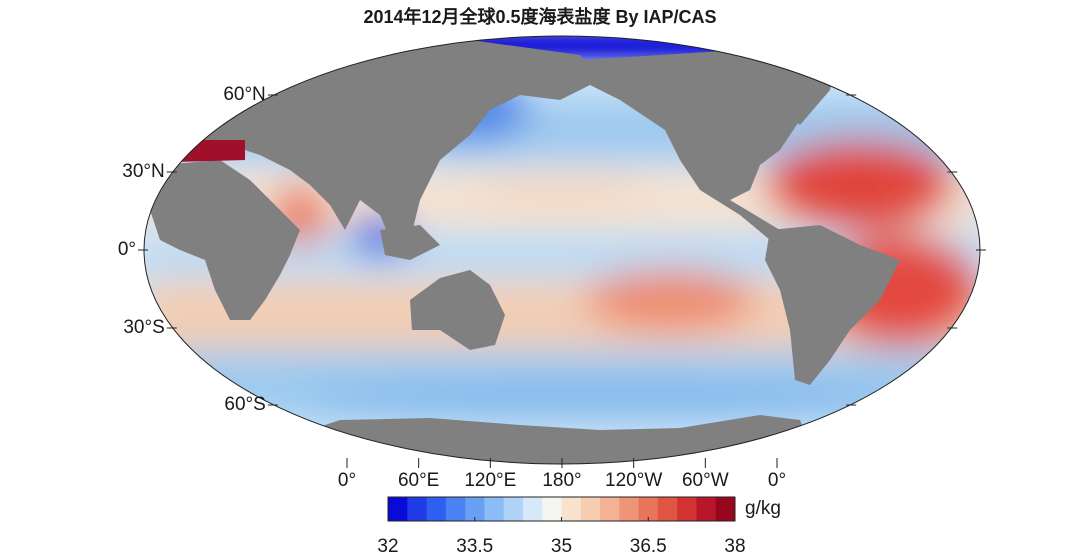 Image resolution: width=1080 pixels, height=557 pixels. I want to click on north-america, so click(690, 145).